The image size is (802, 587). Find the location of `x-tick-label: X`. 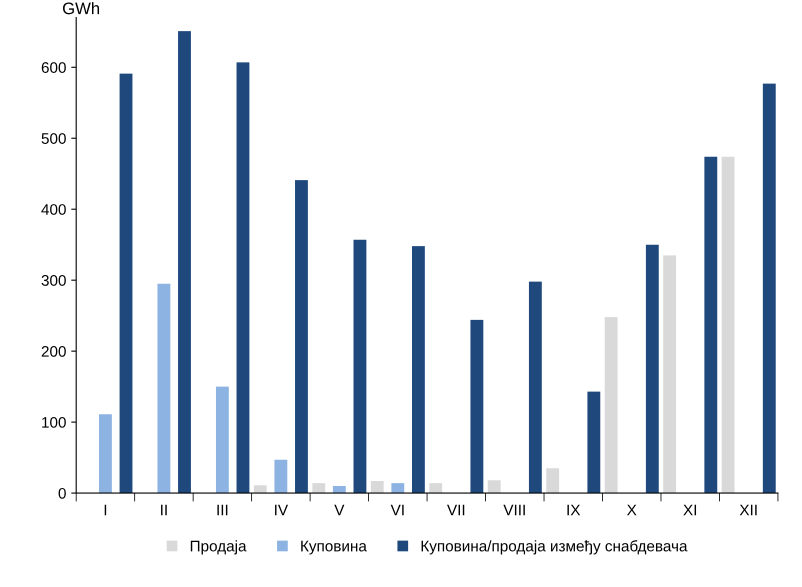

x-tick-label: X is located at coordinates (631, 510).